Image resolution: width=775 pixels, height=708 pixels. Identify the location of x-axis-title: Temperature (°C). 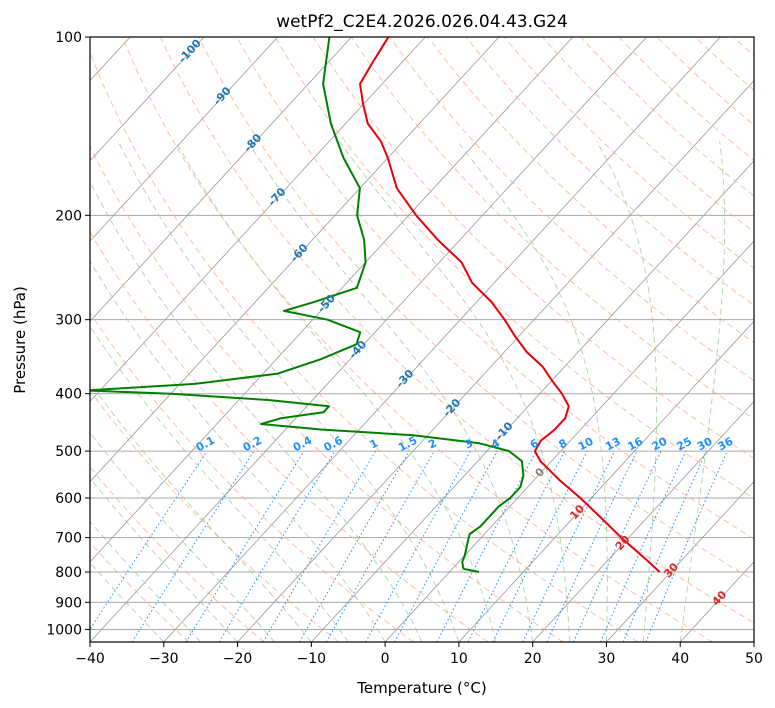
(421, 688).